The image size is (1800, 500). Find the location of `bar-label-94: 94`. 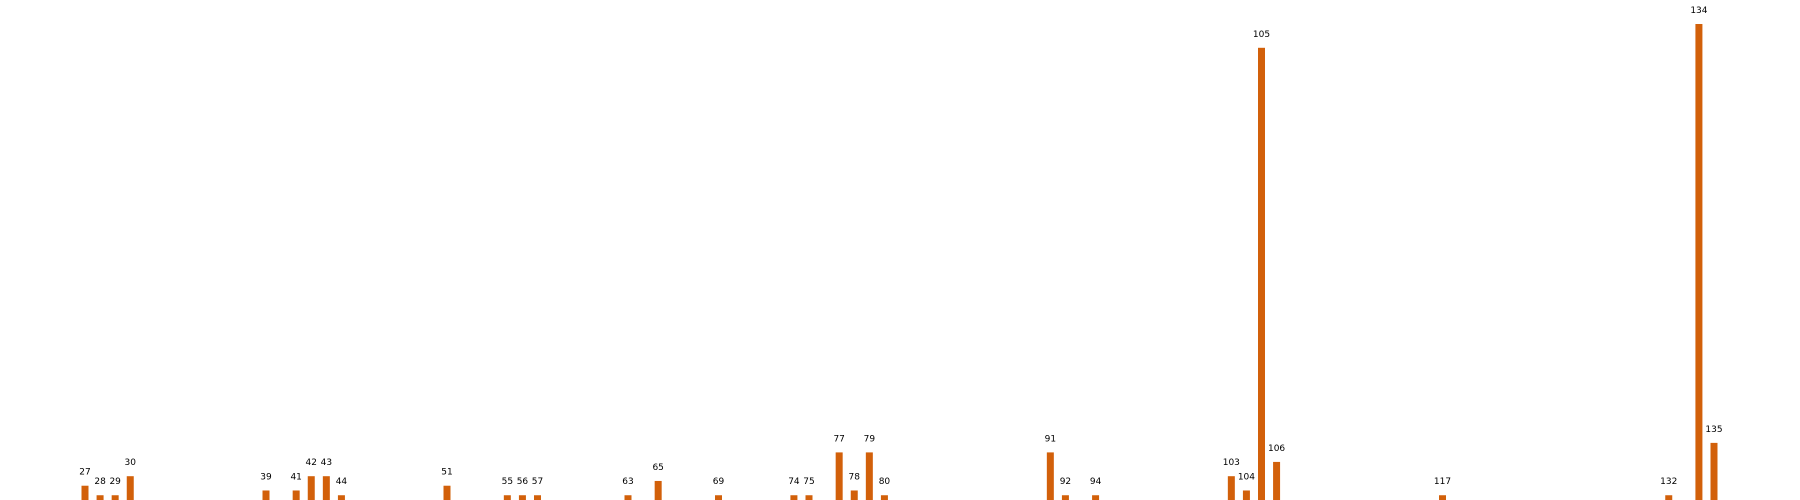

bar-label-94: 94 is located at coordinates (1096, 482).